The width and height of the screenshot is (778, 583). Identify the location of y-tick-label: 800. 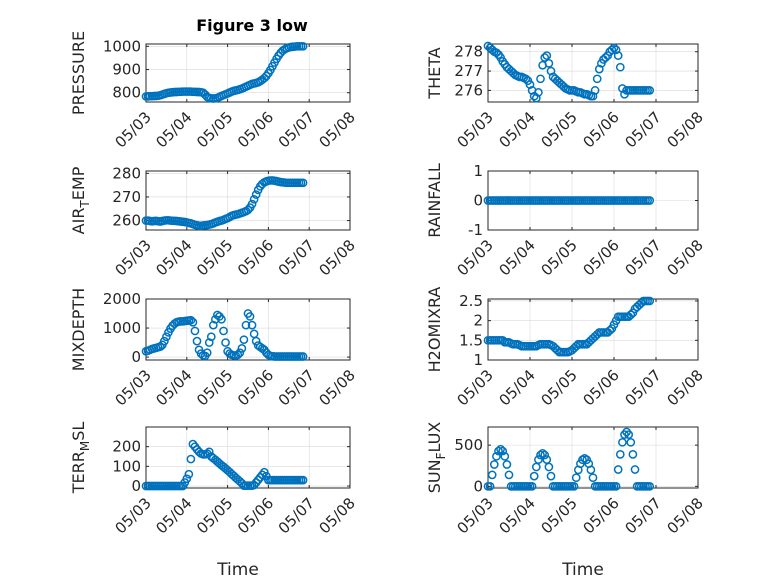
(126, 93).